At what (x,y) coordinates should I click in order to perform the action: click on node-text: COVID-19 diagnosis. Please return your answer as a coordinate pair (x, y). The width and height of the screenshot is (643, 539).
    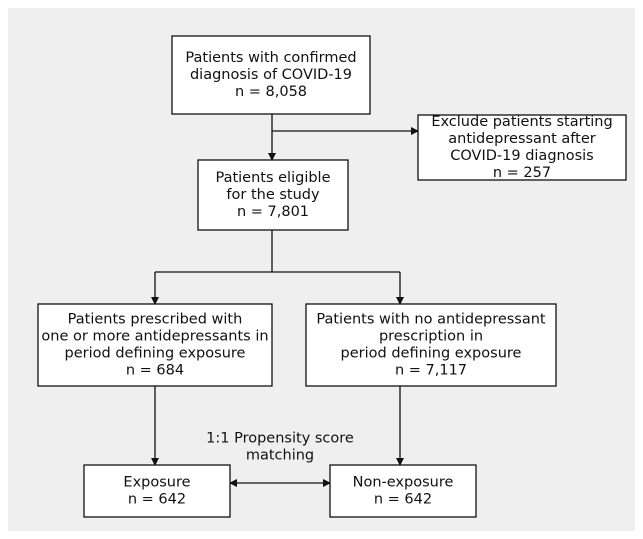
    Looking at the image, I should click on (521, 156).